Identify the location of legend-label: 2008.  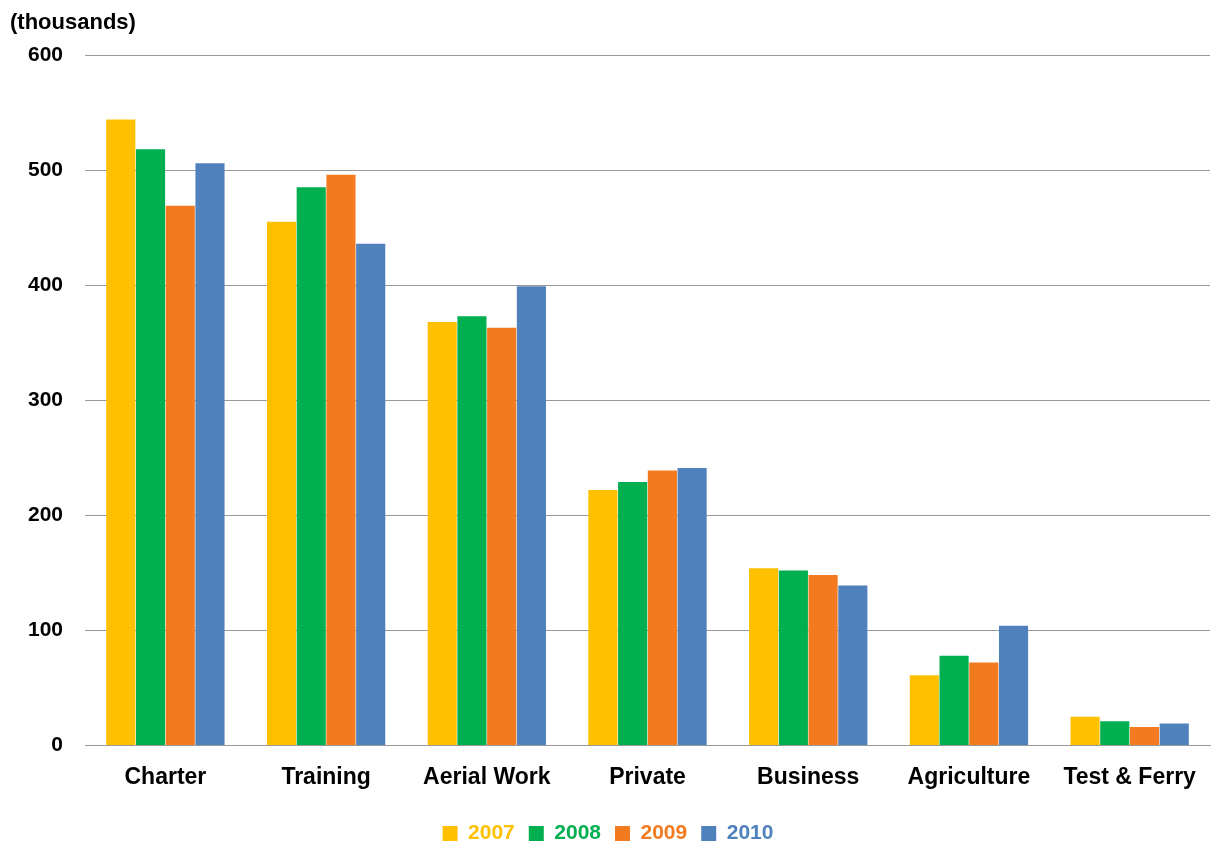
(578, 832).